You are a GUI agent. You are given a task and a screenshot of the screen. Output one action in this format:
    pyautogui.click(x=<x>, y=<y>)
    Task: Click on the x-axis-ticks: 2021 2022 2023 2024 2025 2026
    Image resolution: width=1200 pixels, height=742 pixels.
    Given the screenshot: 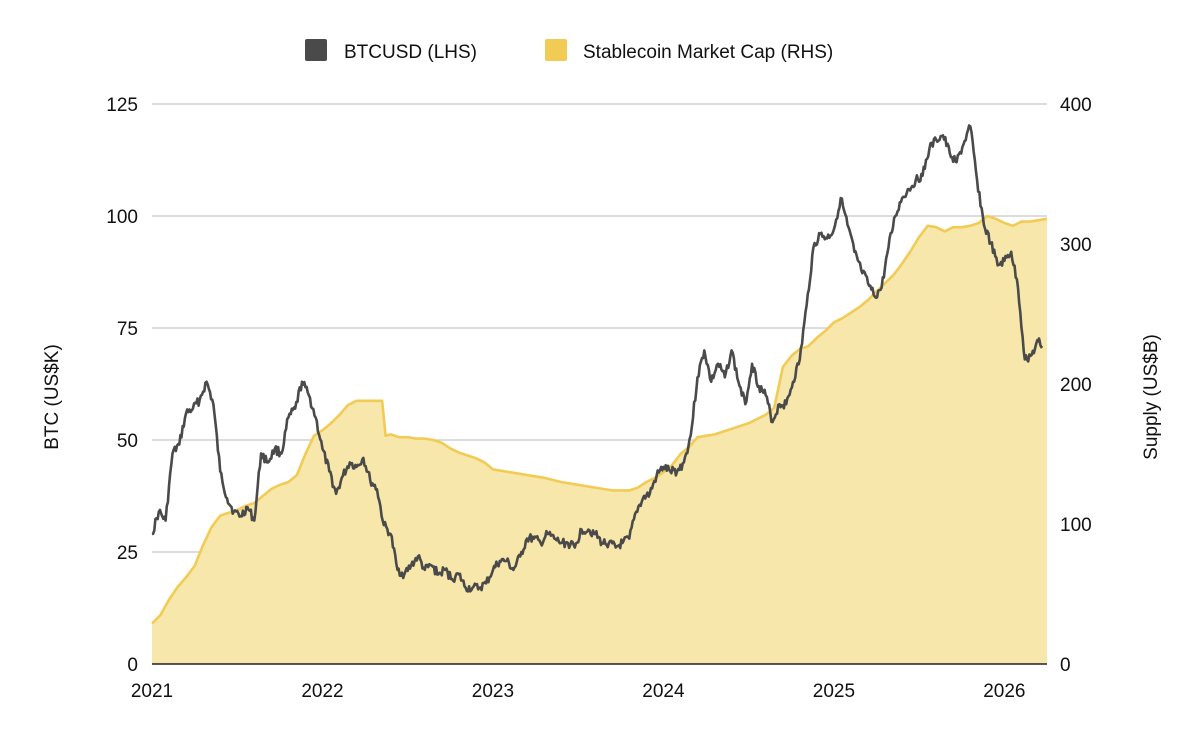 What is the action you would take?
    pyautogui.click(x=578, y=691)
    